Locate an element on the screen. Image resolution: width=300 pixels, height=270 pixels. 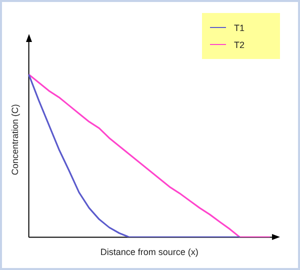
y-axis-title: Concentration (C) is located at coordinates (15, 140).